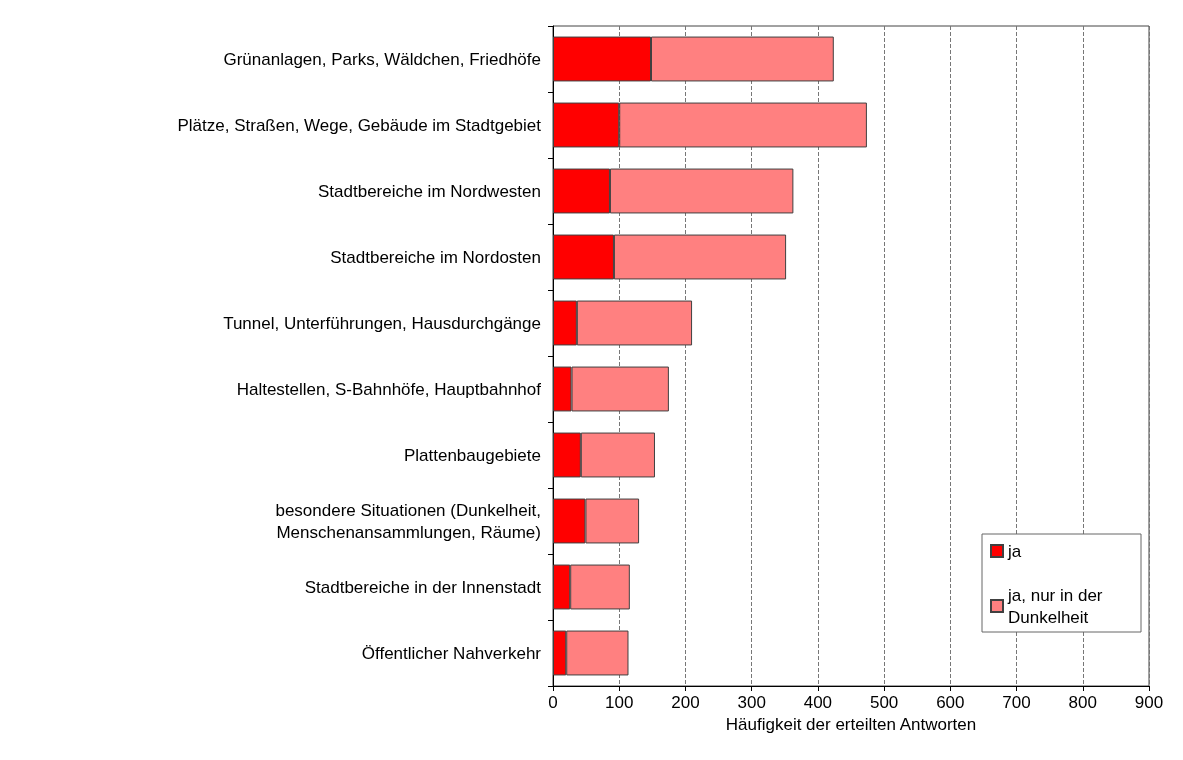 Image resolution: width=1183 pixels, height=760 pixels. What do you see at coordinates (619, 702) in the screenshot?
I see `x-tick-label: 100` at bounding box center [619, 702].